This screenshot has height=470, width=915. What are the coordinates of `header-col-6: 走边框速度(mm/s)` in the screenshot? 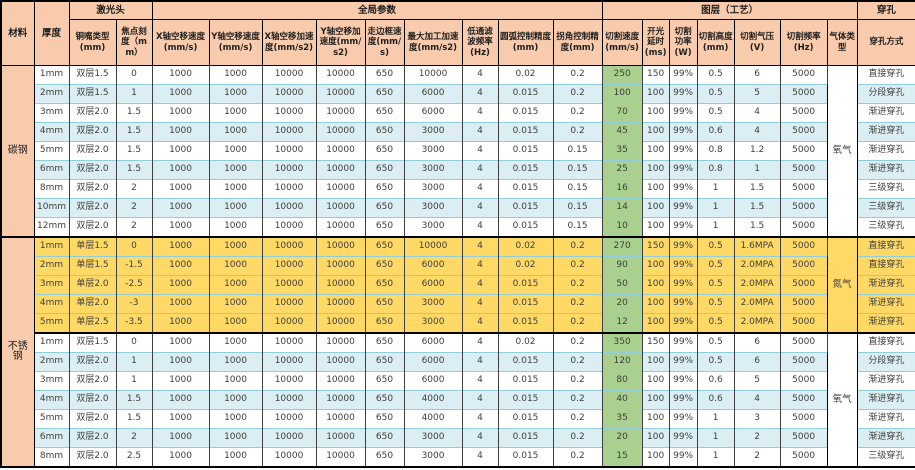 It's located at (384, 42).